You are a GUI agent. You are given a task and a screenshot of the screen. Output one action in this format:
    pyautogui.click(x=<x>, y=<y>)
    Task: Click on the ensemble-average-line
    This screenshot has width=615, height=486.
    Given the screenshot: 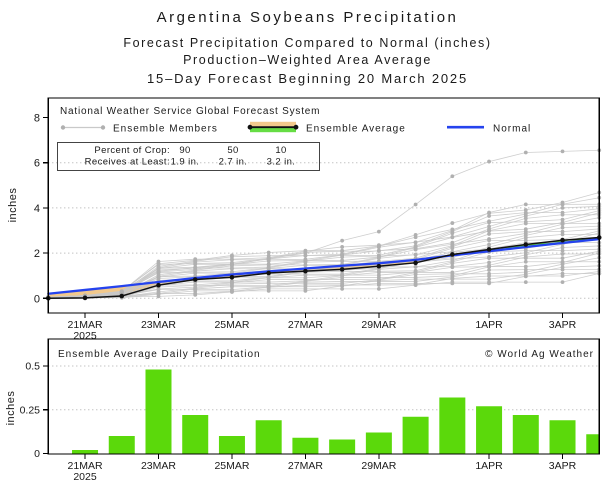 What is the action you would take?
    pyautogui.click(x=324, y=268)
    